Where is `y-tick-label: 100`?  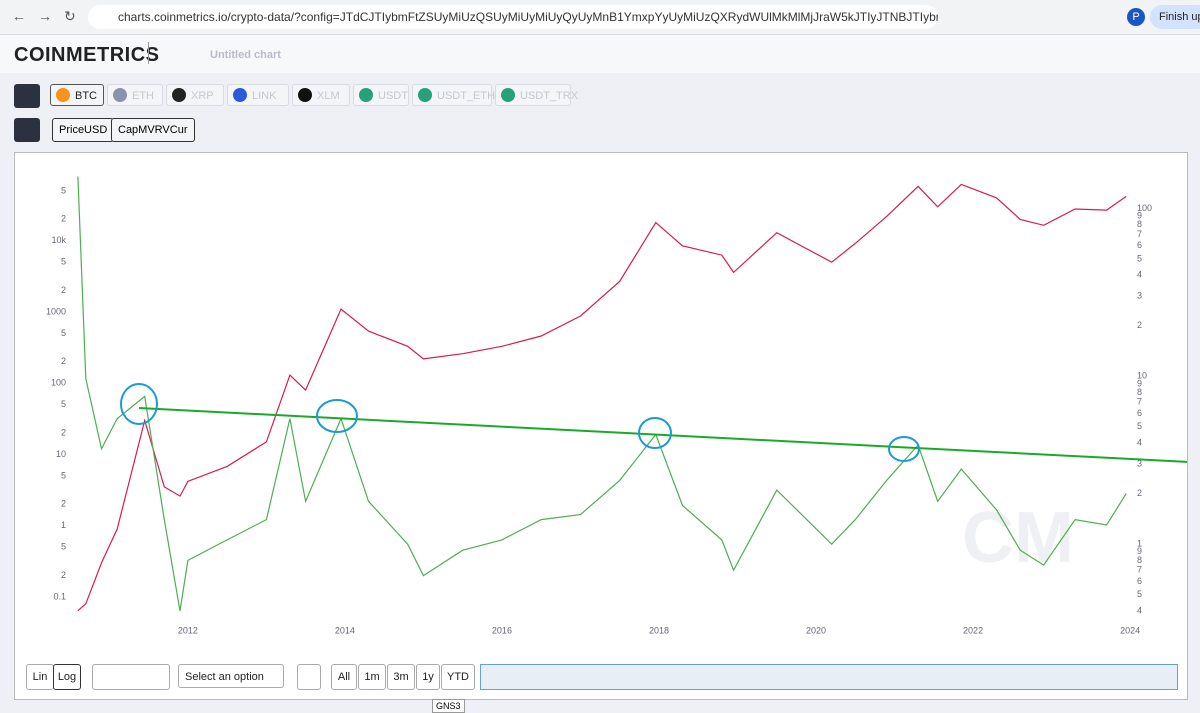
y-tick-label: 100 is located at coordinates (58, 383).